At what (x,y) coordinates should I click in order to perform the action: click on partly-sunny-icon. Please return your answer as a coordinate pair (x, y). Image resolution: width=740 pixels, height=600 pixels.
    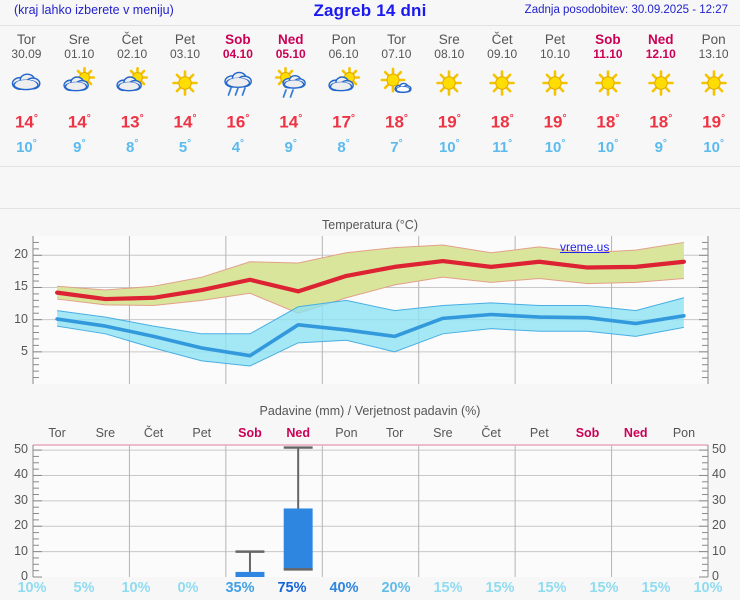
    Looking at the image, I should click on (132, 84).